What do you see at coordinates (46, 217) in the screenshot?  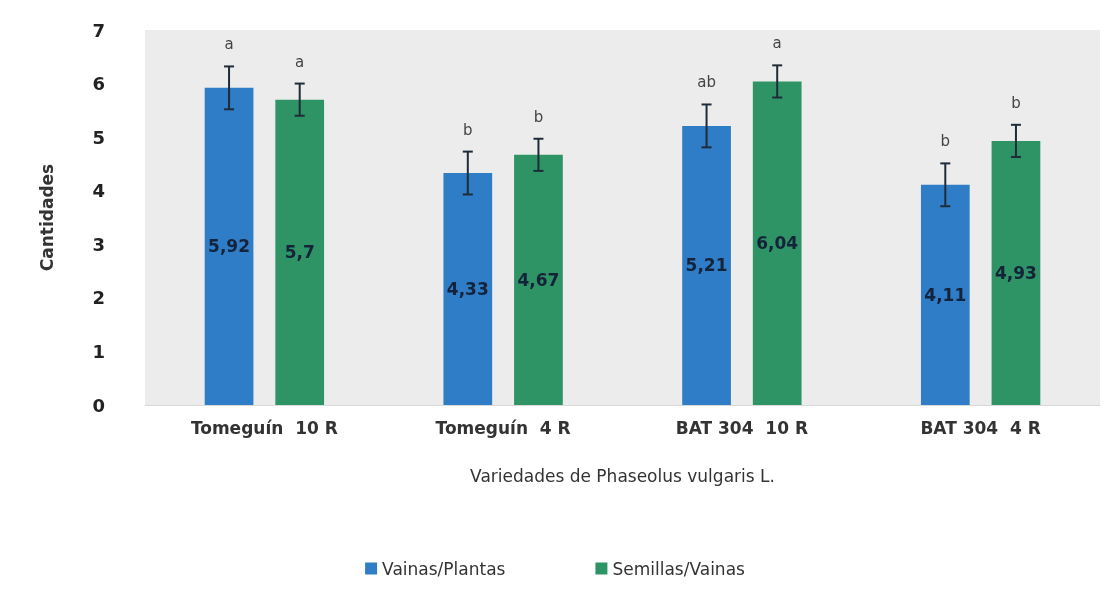 I see `y-axis-title: Cantidades` at bounding box center [46, 217].